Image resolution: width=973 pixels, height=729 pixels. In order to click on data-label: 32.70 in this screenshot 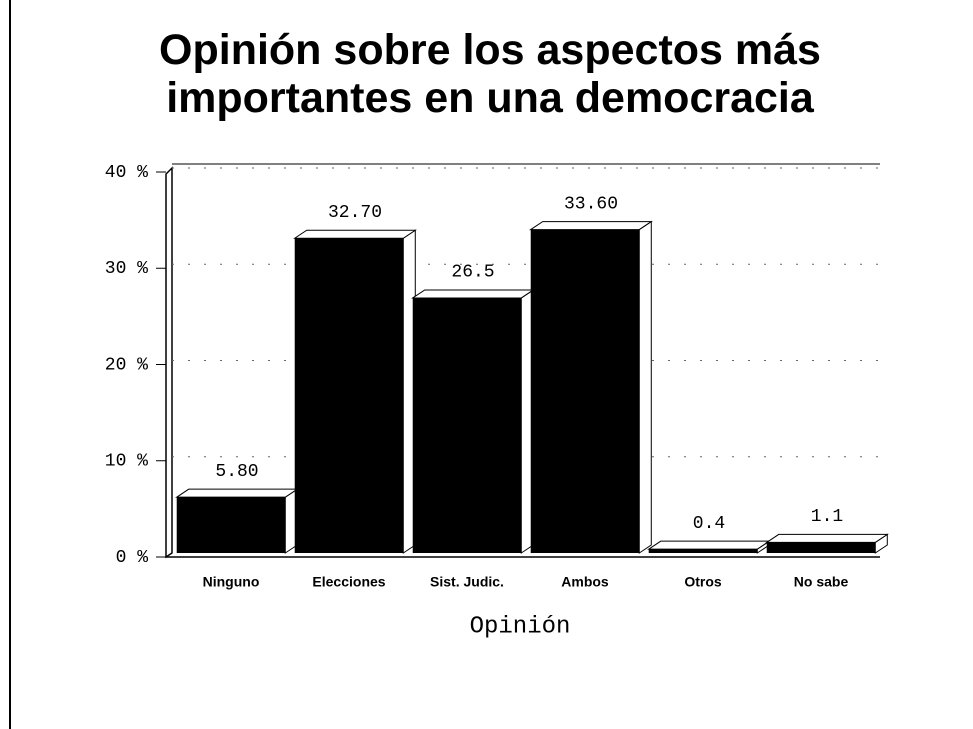, I will do `click(355, 213)`.